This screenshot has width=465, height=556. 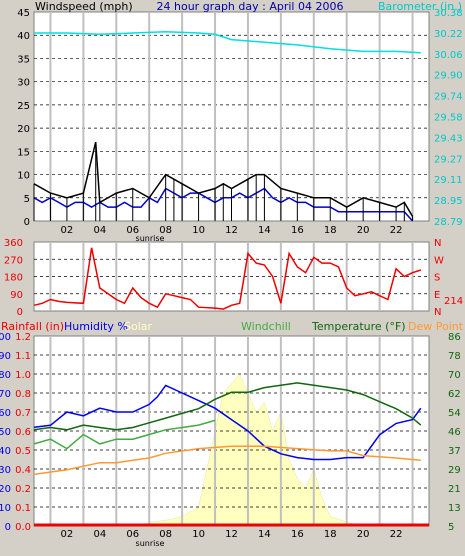 What do you see at coordinates (13, 278) in the screenshot?
I see `direction-degree-tick: 180` at bounding box center [13, 278].